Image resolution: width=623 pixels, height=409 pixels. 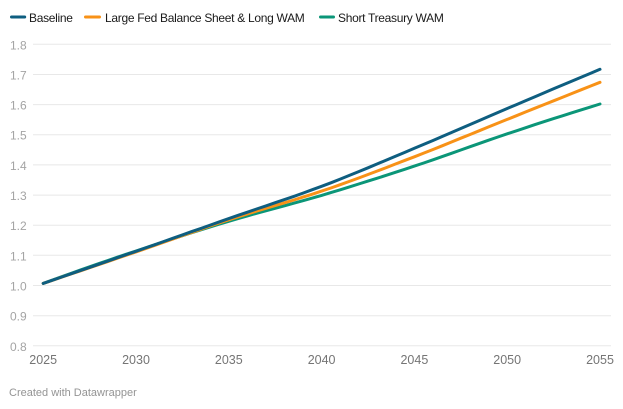 What do you see at coordinates (73, 393) in the screenshot?
I see `svg-text: Created with Datawrapper` at bounding box center [73, 393].